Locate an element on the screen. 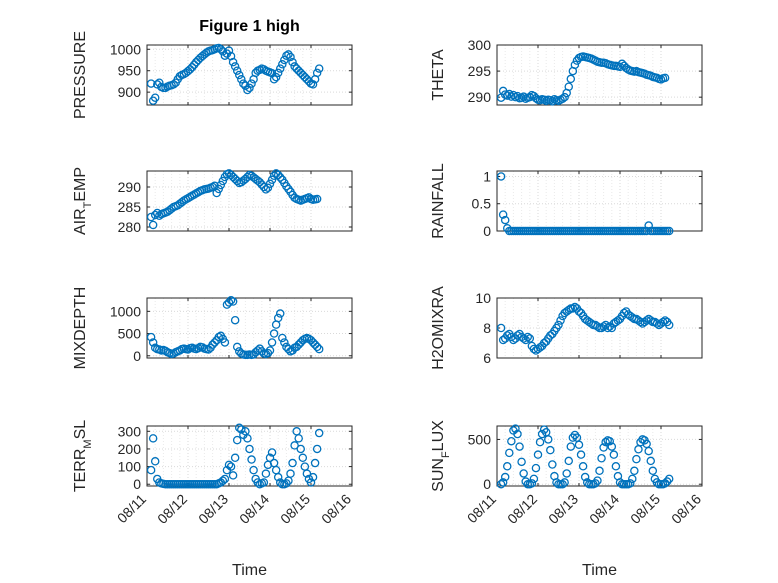 Image resolution: width=778 pixels, height=583 pixels. y-axis-label: MIXDEPTH is located at coordinates (80, 328).